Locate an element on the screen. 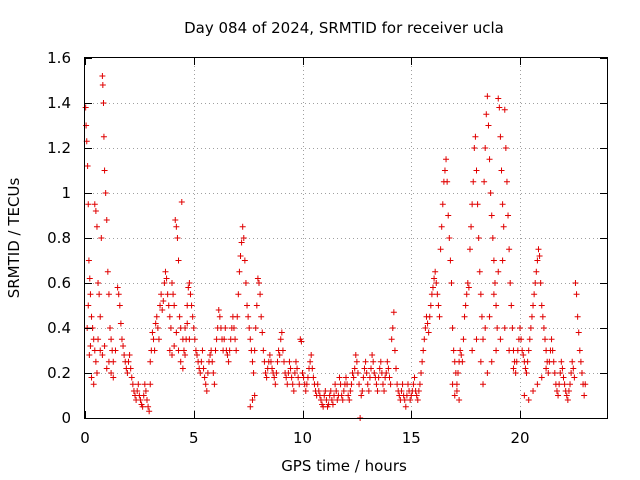 This screenshot has width=640, height=480. y-tick-label: 0.8 is located at coordinates (59, 238).